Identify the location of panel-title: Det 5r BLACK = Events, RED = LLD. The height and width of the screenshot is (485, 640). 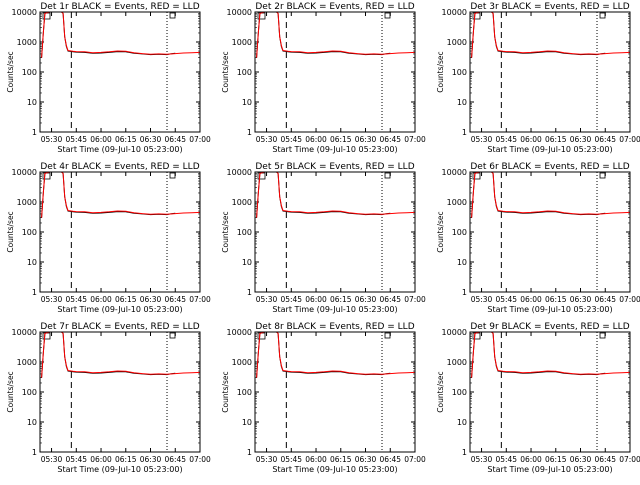
(334, 167).